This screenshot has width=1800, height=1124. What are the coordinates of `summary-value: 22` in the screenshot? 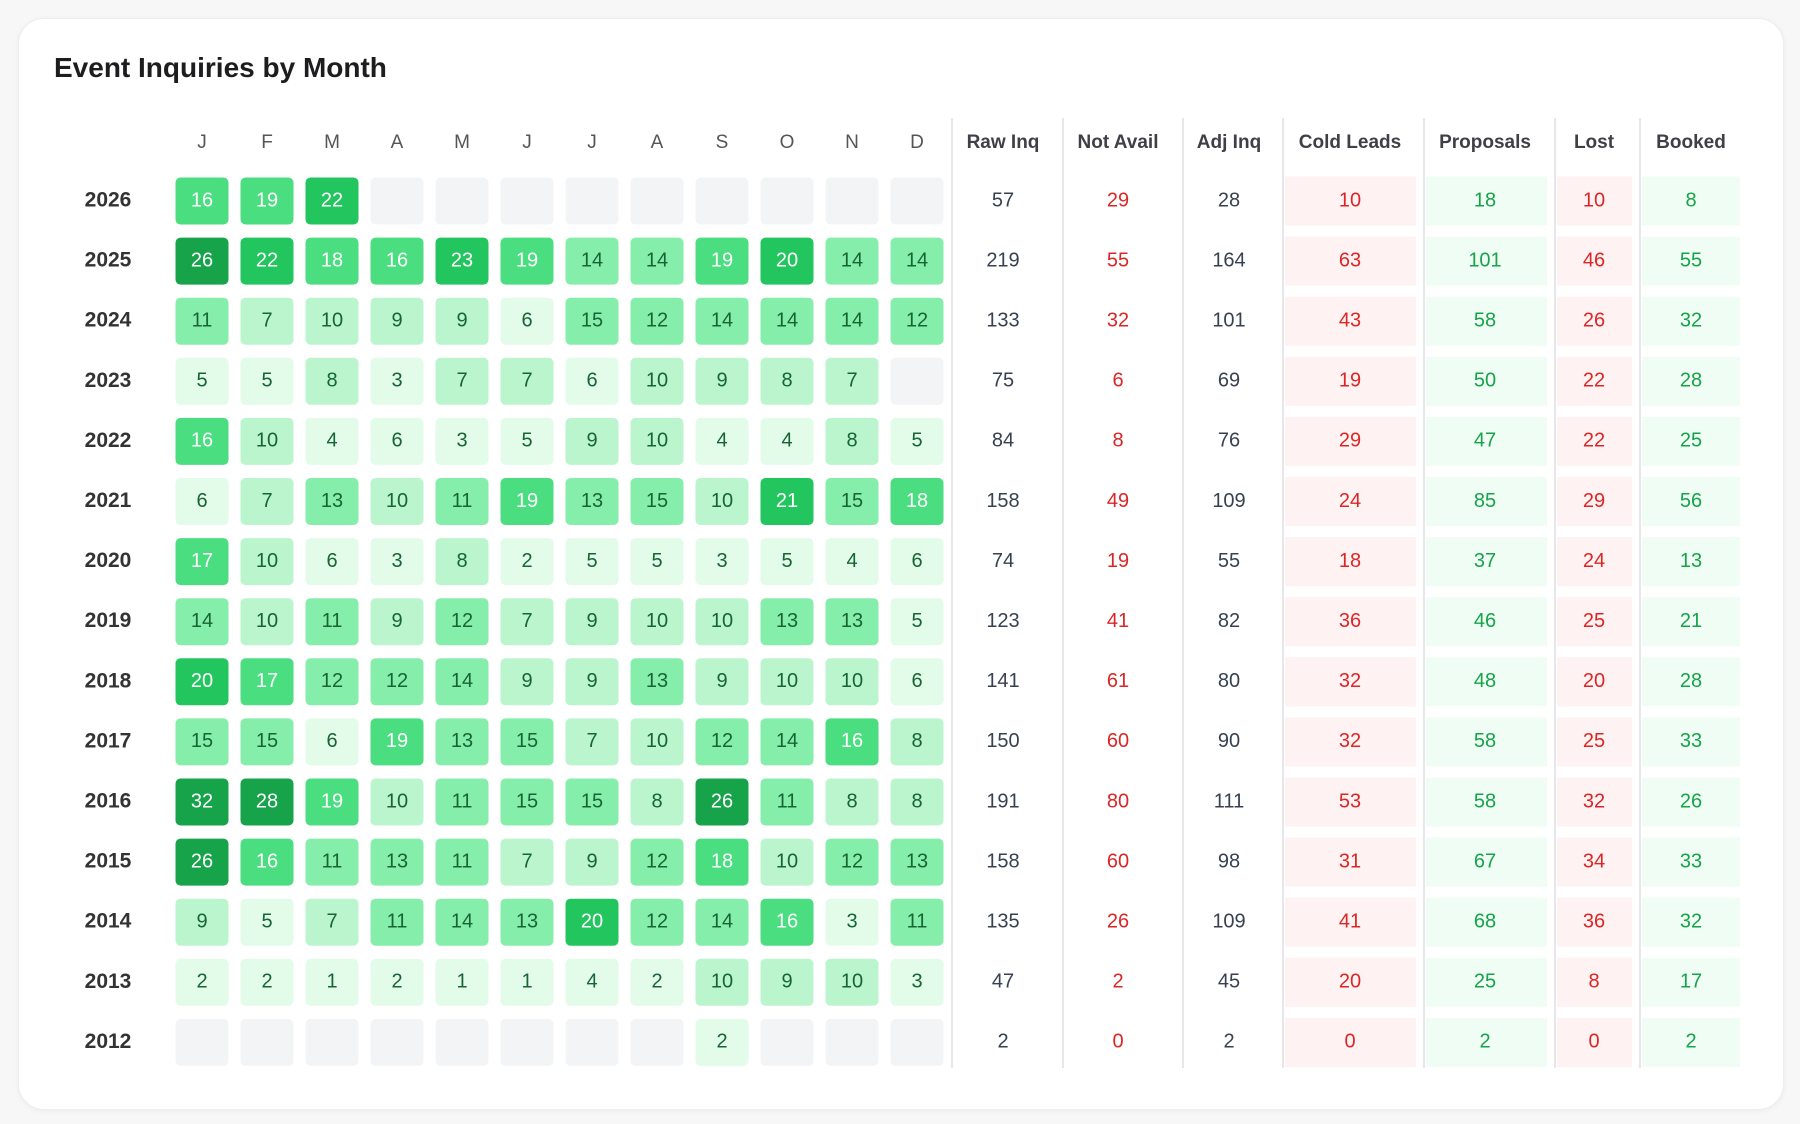 It's located at (1594, 381).